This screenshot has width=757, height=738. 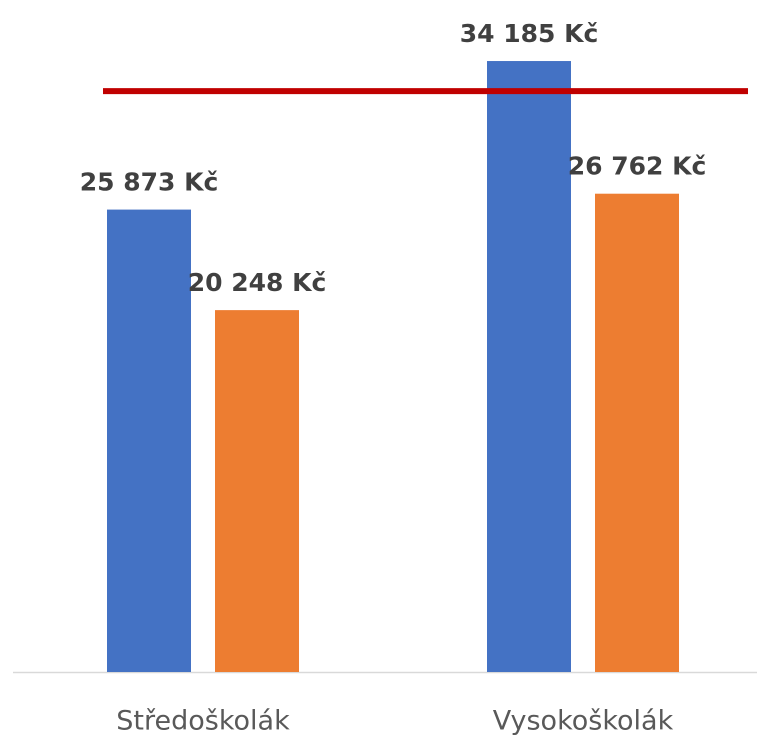 I want to click on data-label: 25 873 Kč, so click(x=149, y=182).